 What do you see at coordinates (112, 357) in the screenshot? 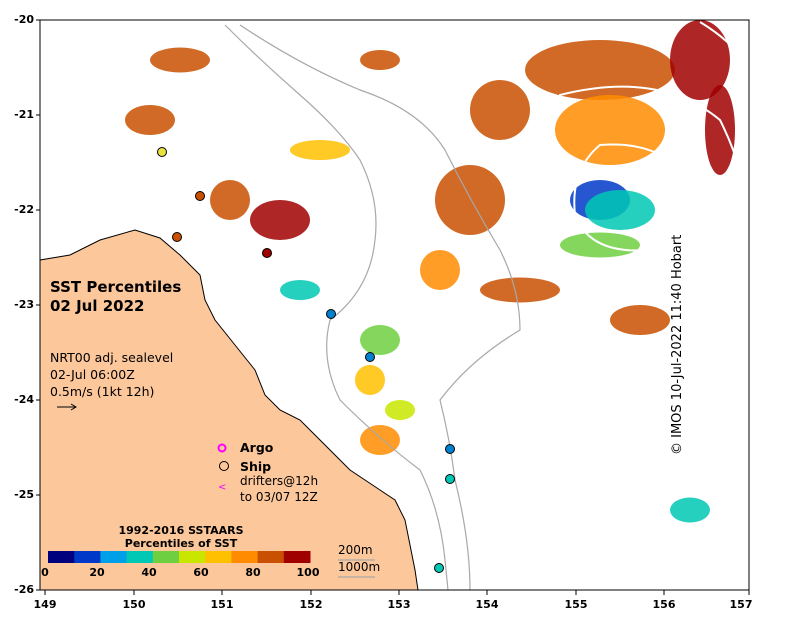
I see `sealevel-source: NRT00 adj. sealevel` at bounding box center [112, 357].